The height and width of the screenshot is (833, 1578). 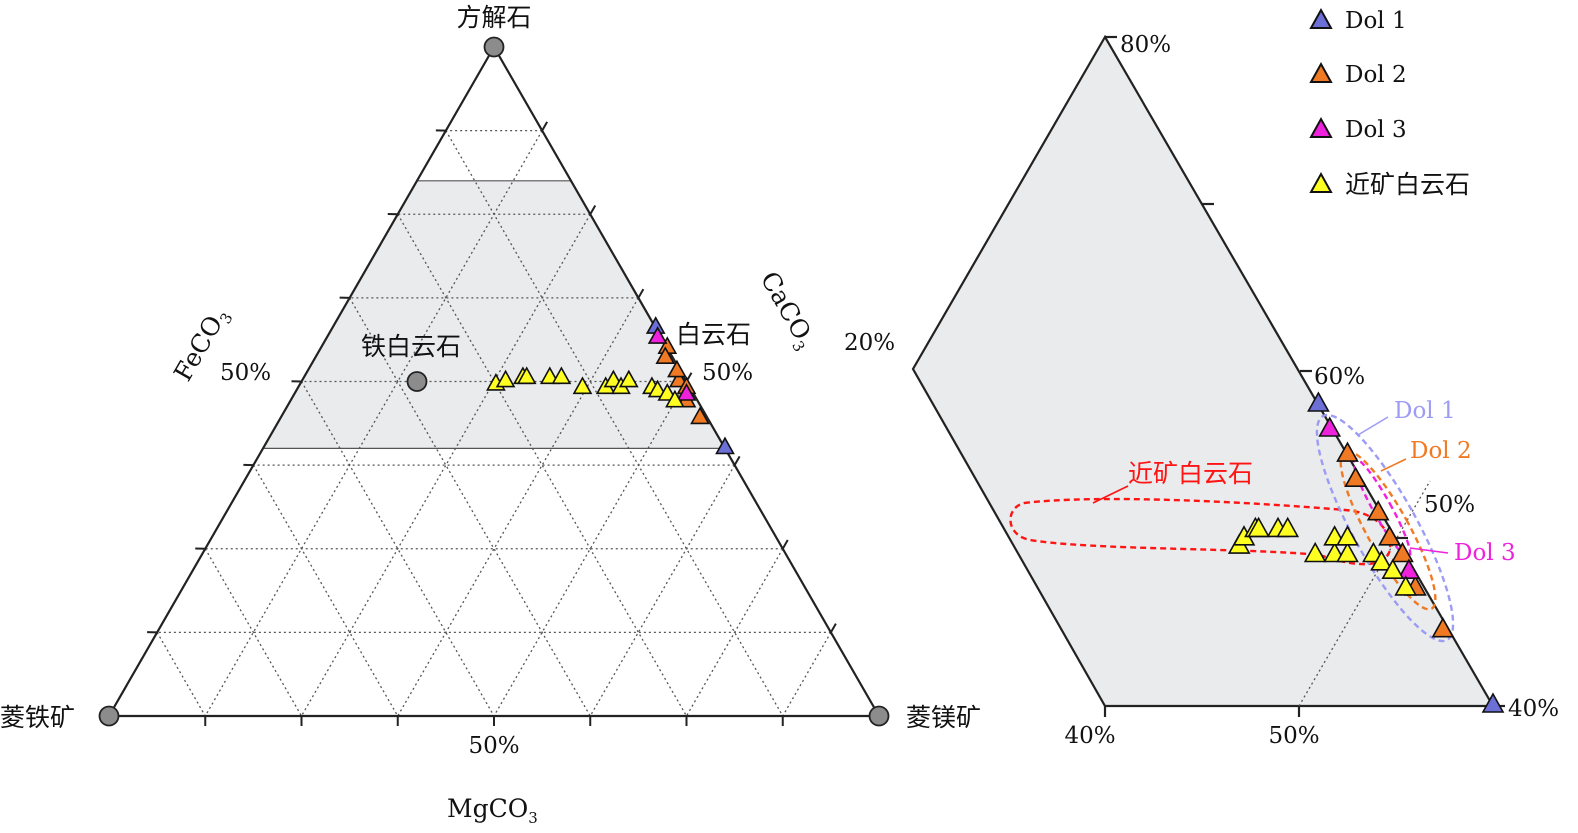 What do you see at coordinates (1533, 709) in the screenshot?
I see `zoom-tick-40-right: 40%` at bounding box center [1533, 709].